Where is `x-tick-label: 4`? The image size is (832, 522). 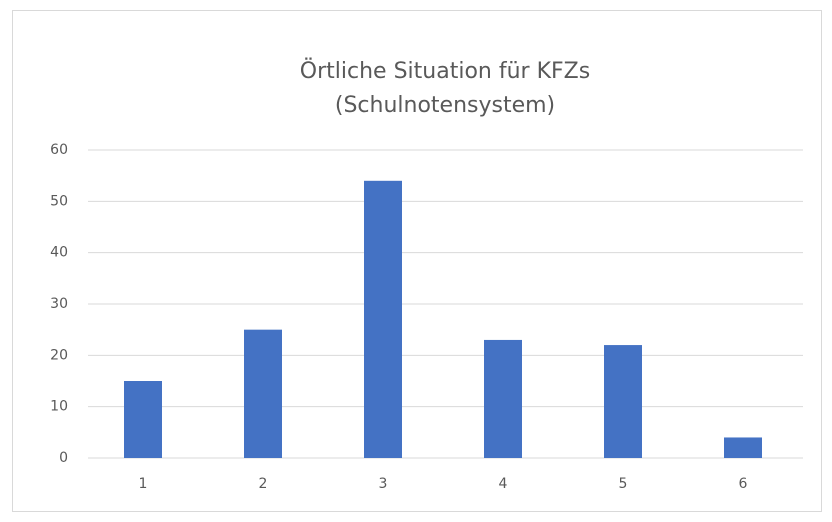 x-tick-label: 4 is located at coordinates (503, 484).